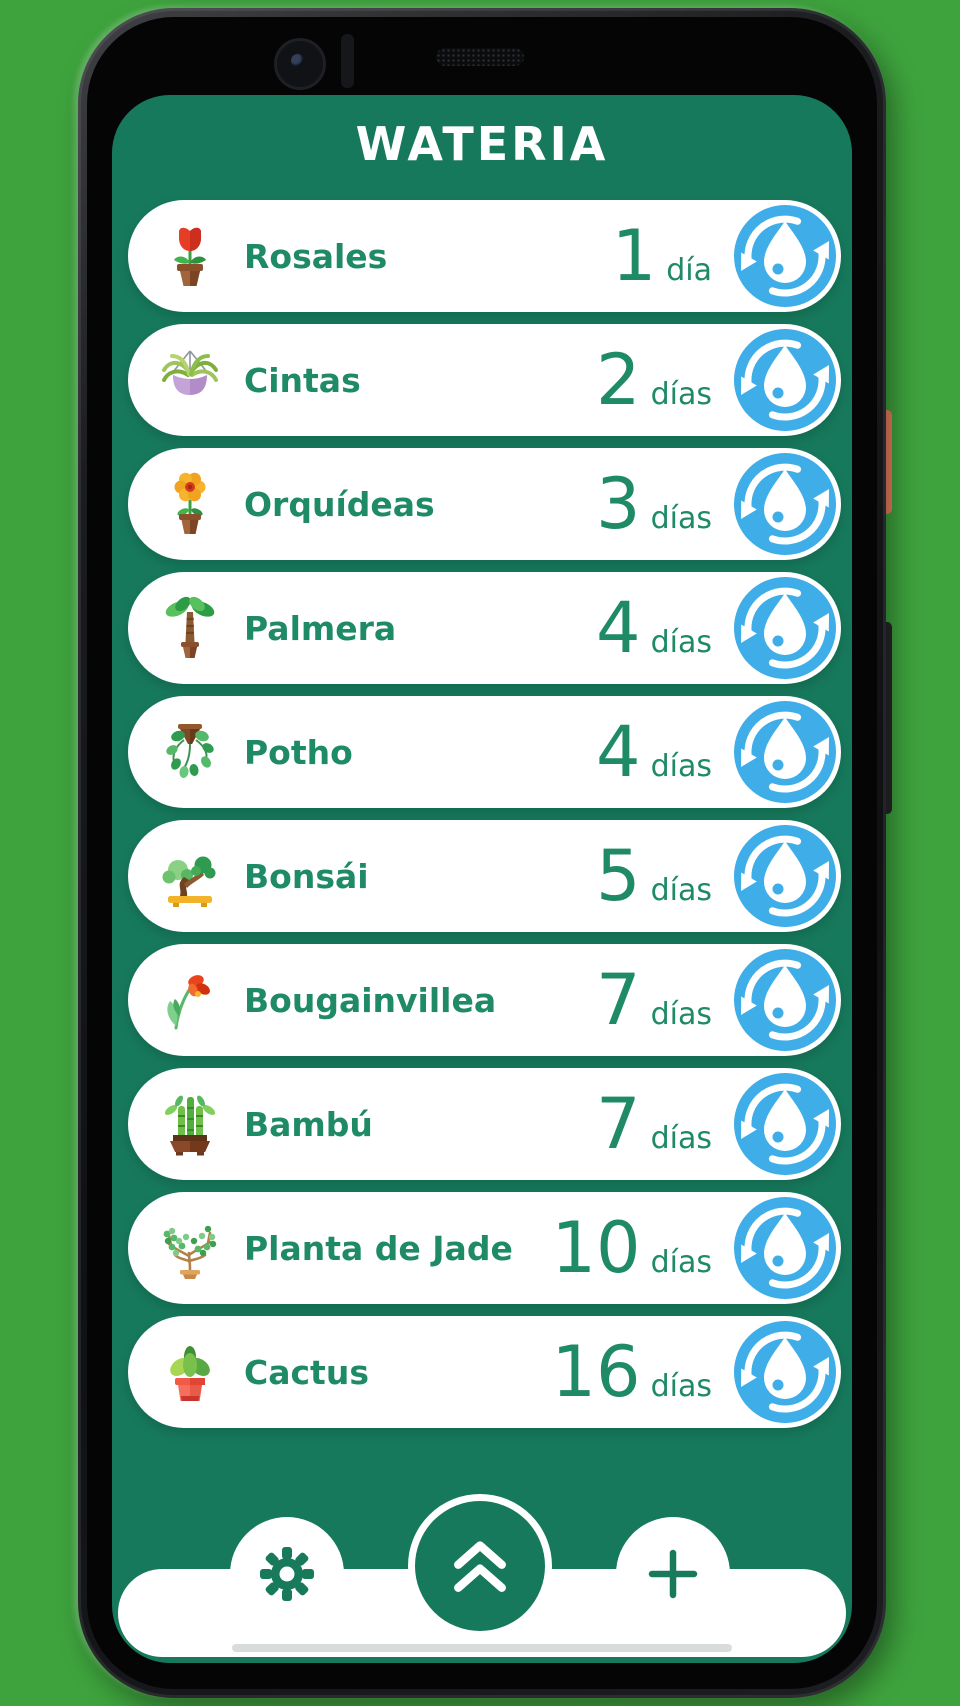  I want to click on gesture-bar, so click(482, 1648).